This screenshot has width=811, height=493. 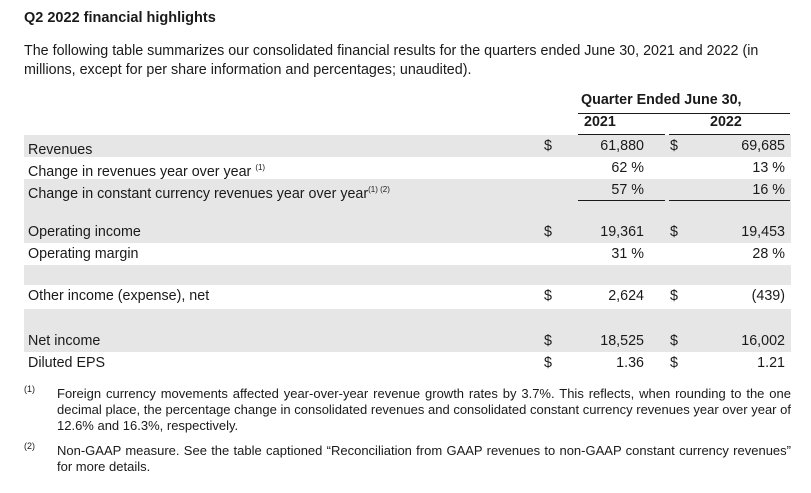 I want to click on table-row: Net income $ 18,525 $ 16,002, so click(x=407, y=341).